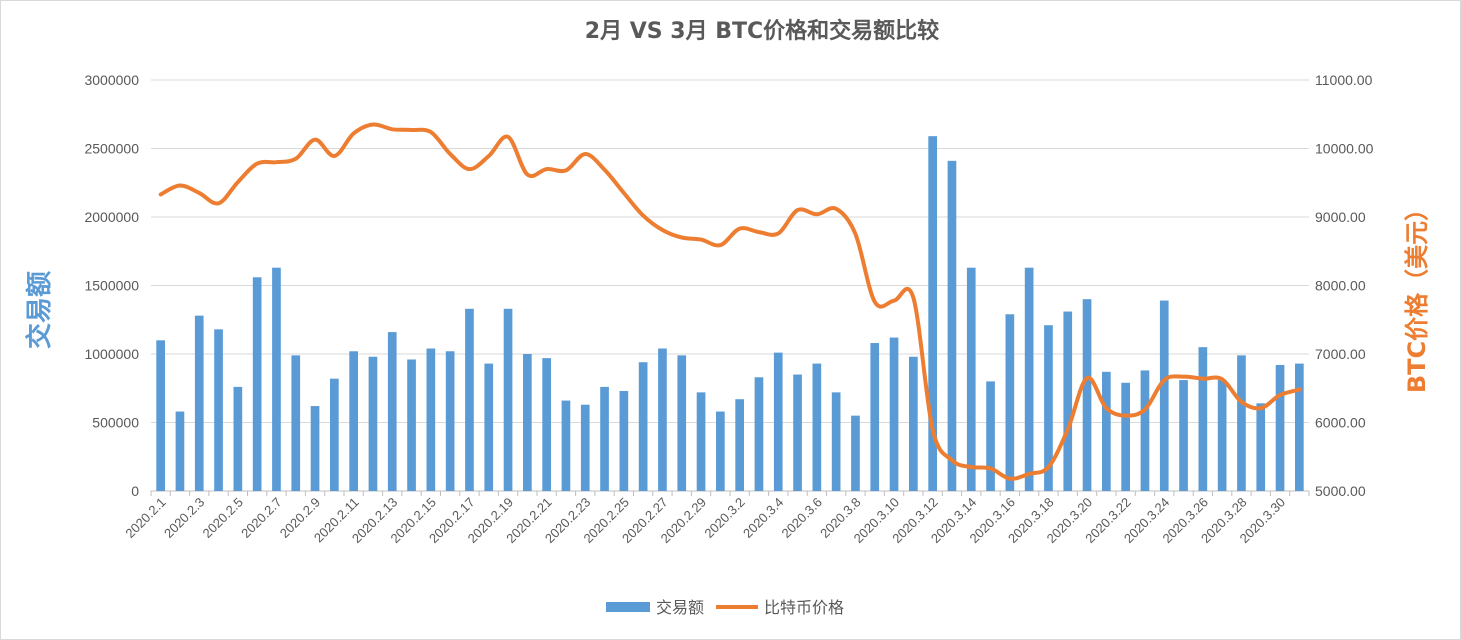 The width and height of the screenshot is (1461, 640). I want to click on y-right-tick-label: 8000.00, so click(1340, 286).